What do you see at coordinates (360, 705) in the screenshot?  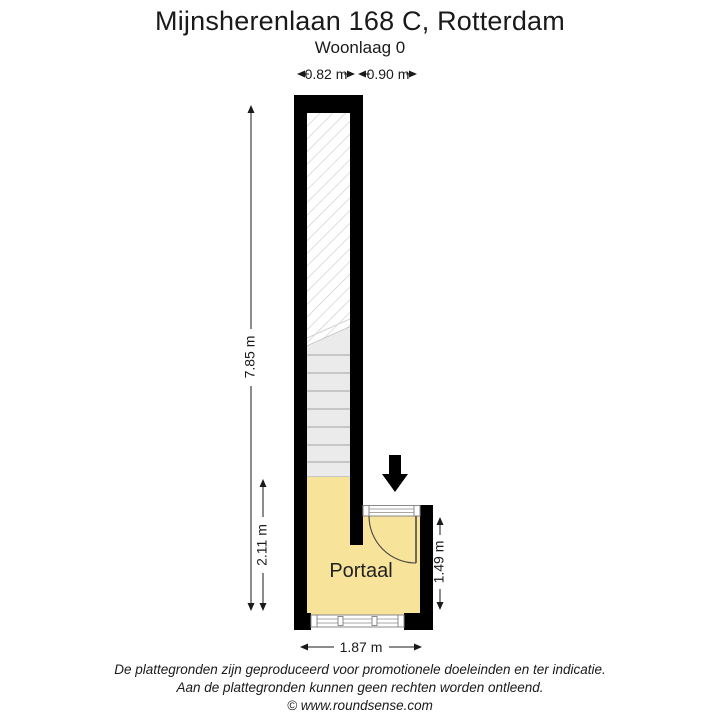 I see `copyright-line: © www.roundsense.com` at bounding box center [360, 705].